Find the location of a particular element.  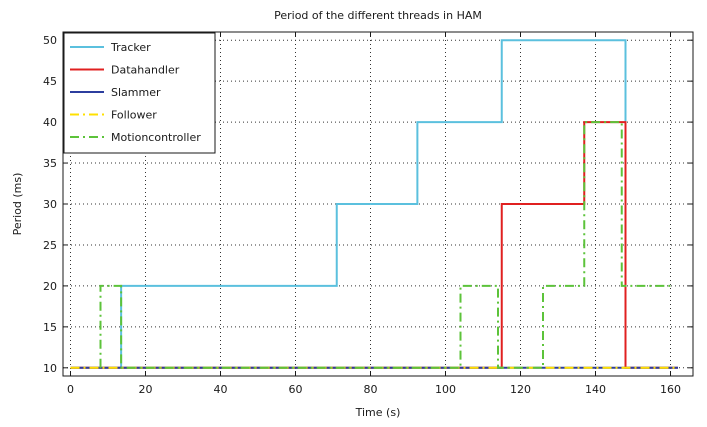

x-tick-label: 120 is located at coordinates (520, 389).